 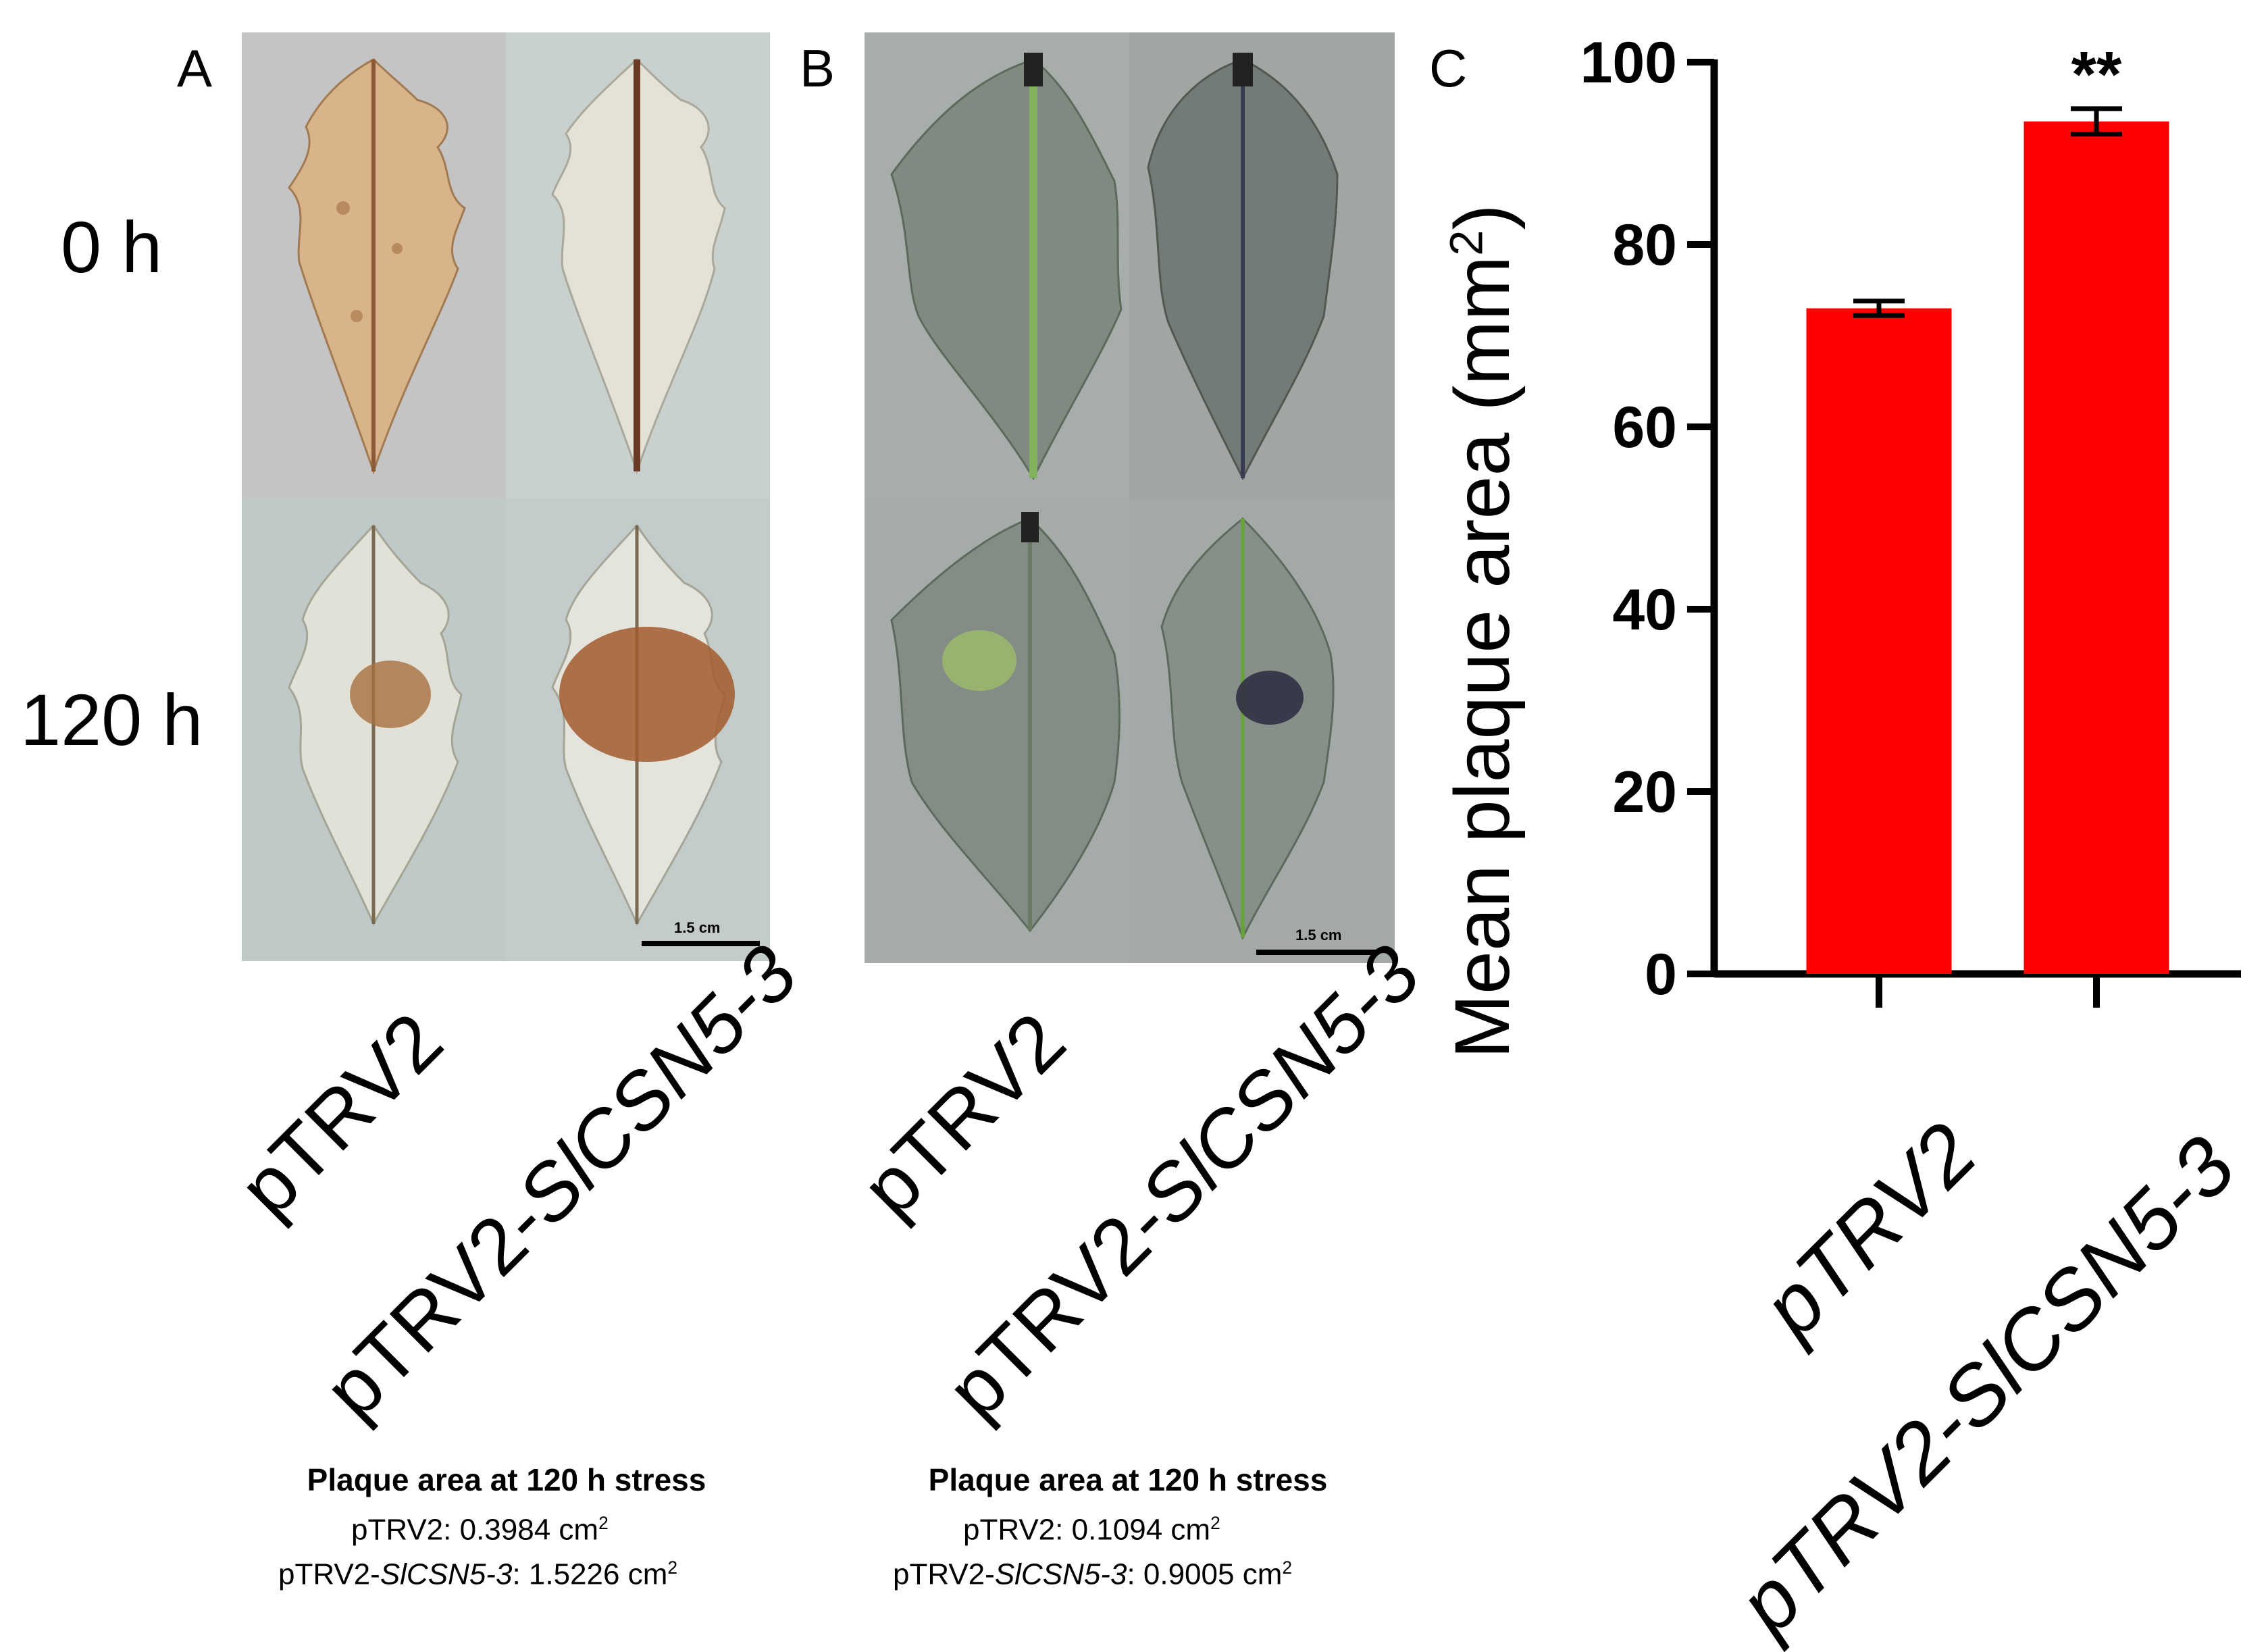 I want to click on panel-b-photo-grid: 1.5 cm, so click(x=1130, y=497).